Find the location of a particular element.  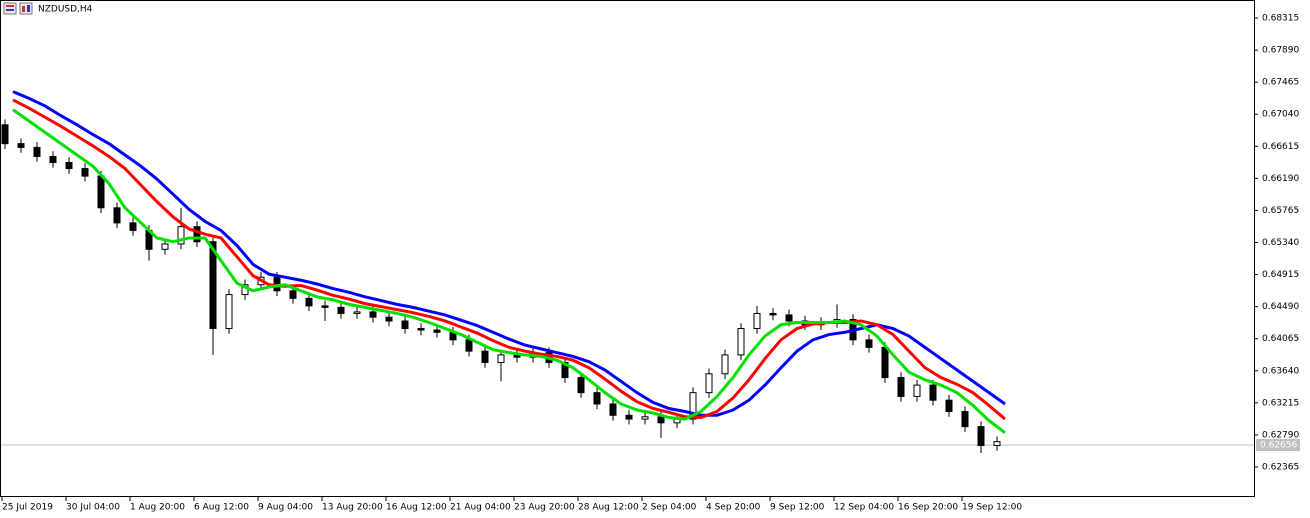

symbol-icon is located at coordinates (18, 8).